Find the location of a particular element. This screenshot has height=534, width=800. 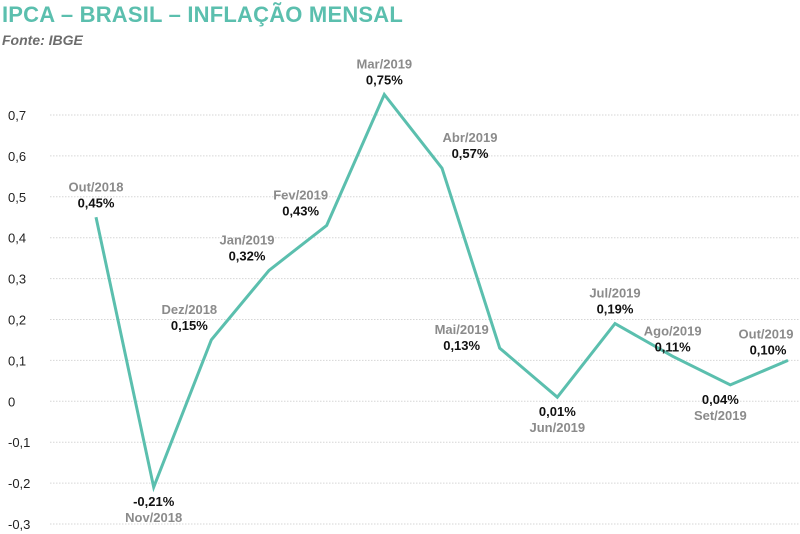

month-label-mar-2019: Mar/2019 is located at coordinates (385, 64).